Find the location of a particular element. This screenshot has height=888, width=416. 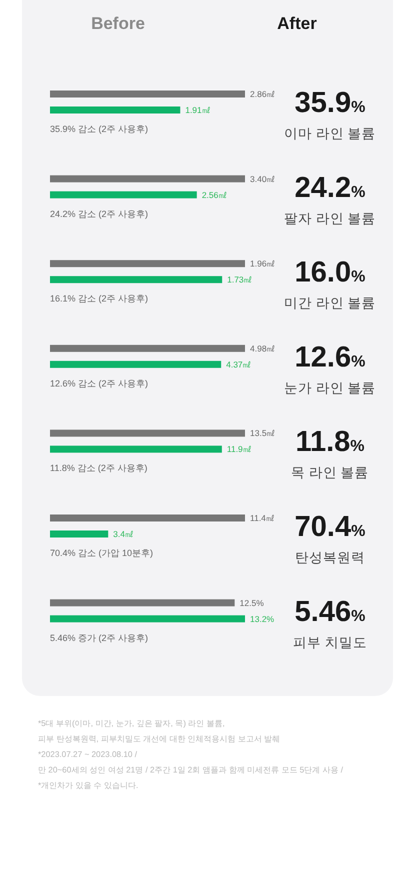

text: 35.9% is located at coordinates (330, 103).